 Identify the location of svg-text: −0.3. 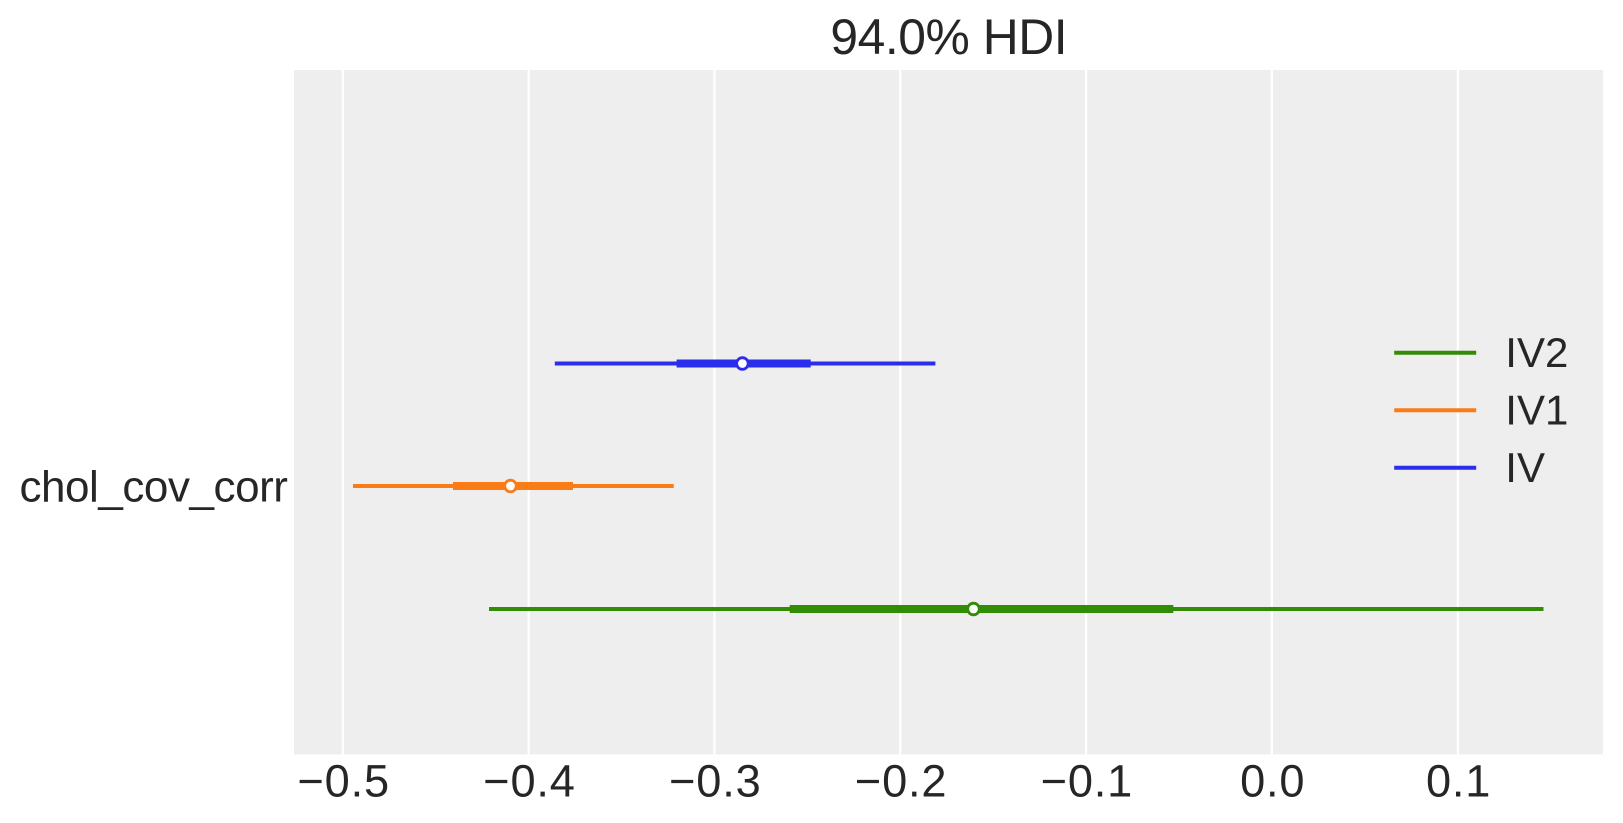
(715, 781).